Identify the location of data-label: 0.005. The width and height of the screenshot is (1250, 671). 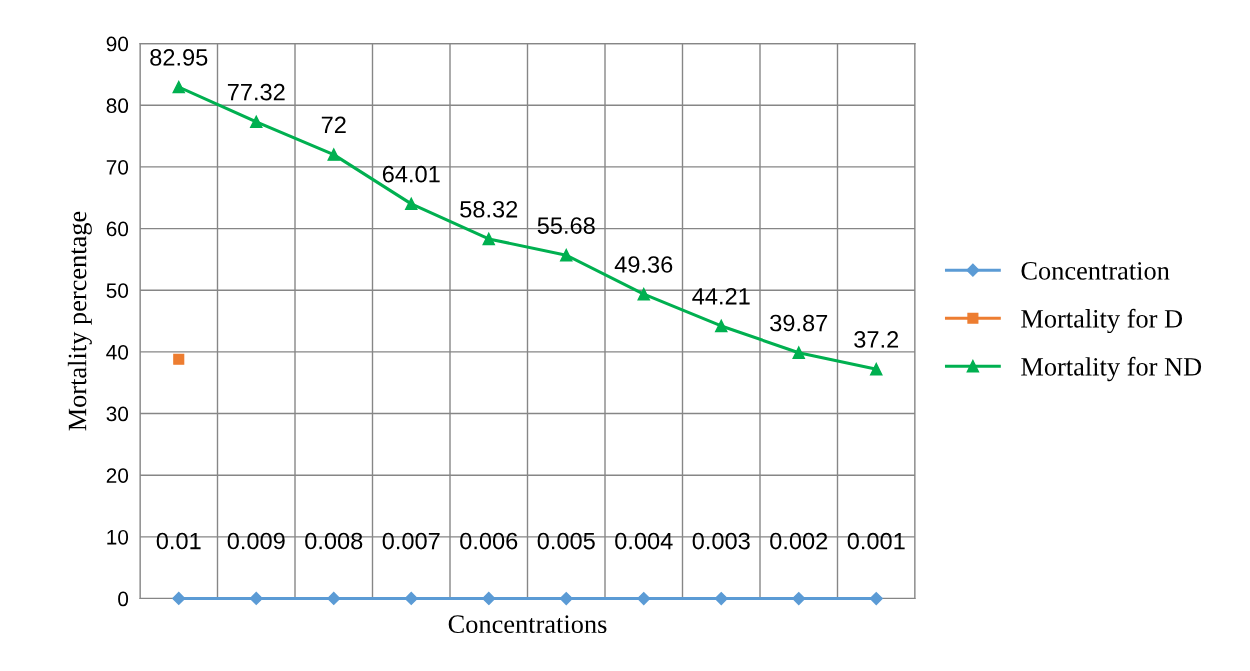
(566, 541).